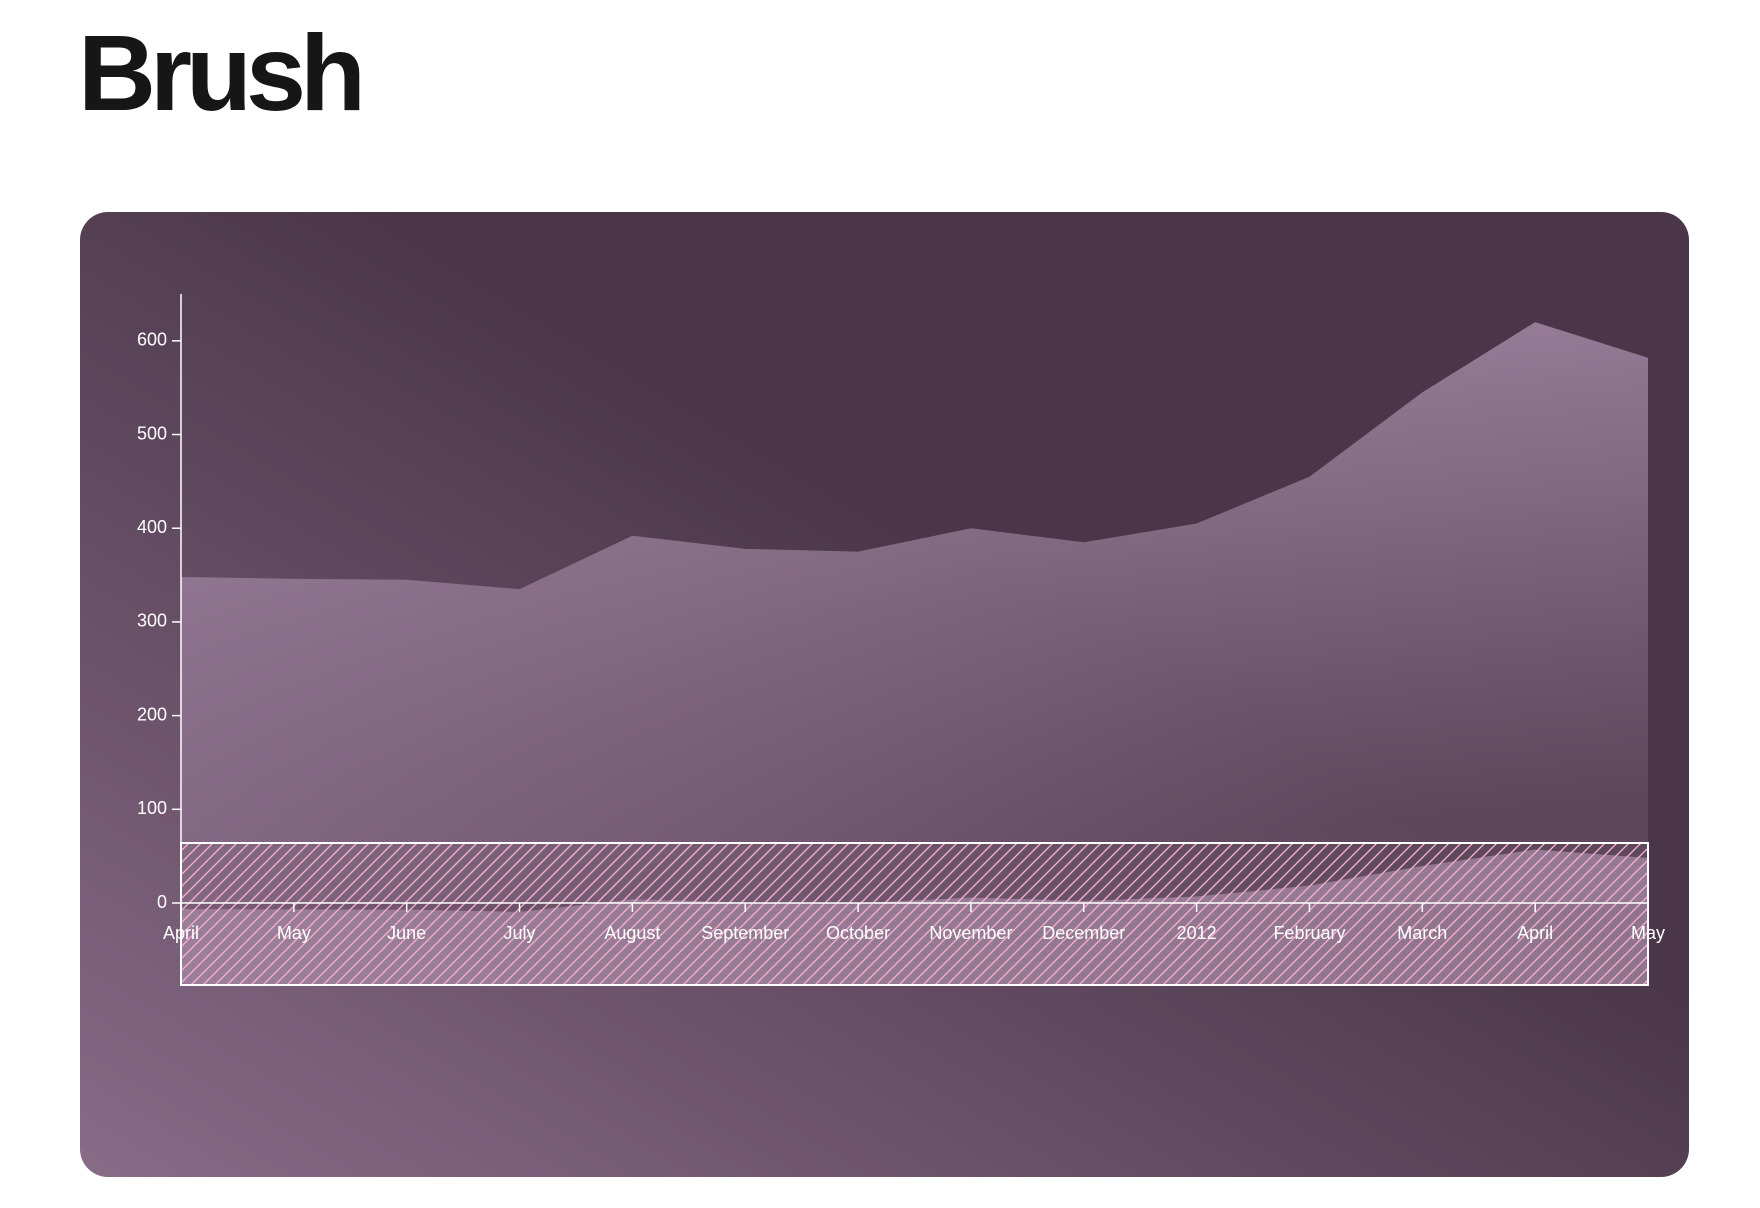  What do you see at coordinates (1197, 933) in the screenshot?
I see `x-tick-label: 2012` at bounding box center [1197, 933].